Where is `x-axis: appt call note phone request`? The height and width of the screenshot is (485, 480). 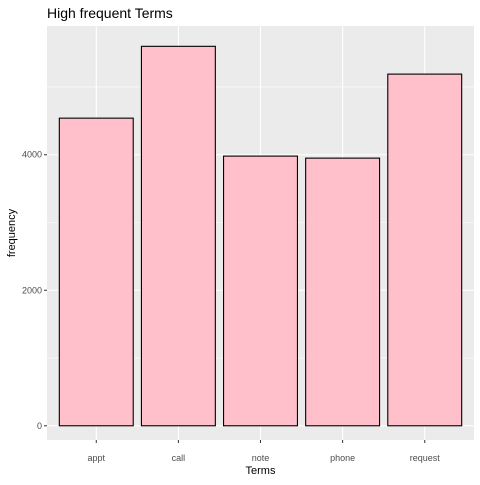 x-axis: appt call note phone request is located at coordinates (264, 451).